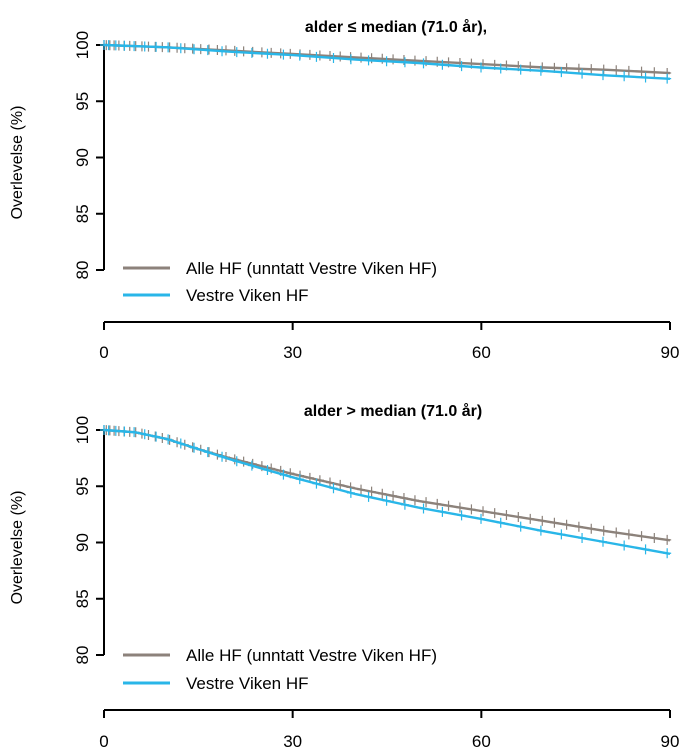  I want to click on legend-label-2: Vestre Viken HF, so click(247, 683).